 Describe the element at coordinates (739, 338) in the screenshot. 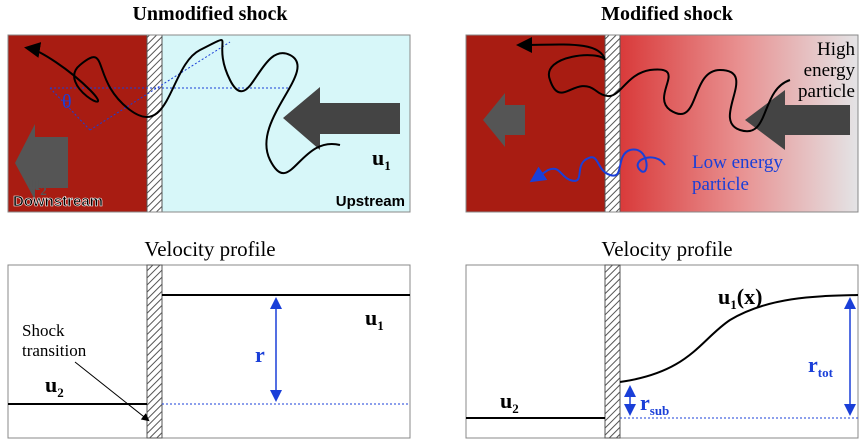

I see `u1-curve` at that location.